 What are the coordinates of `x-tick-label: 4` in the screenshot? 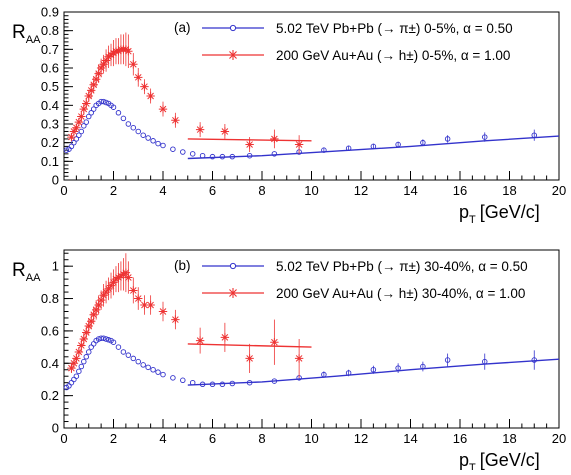 It's located at (162, 190).